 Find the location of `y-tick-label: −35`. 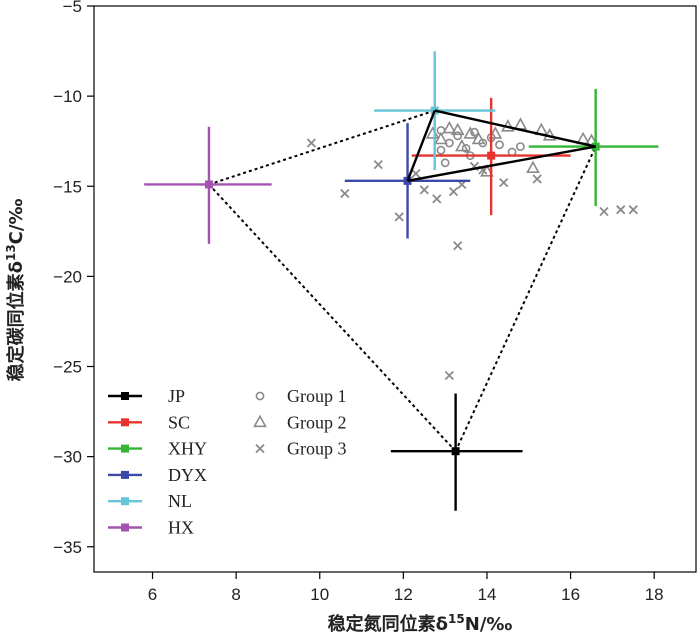

y-tick-label: −35 is located at coordinates (67, 547).